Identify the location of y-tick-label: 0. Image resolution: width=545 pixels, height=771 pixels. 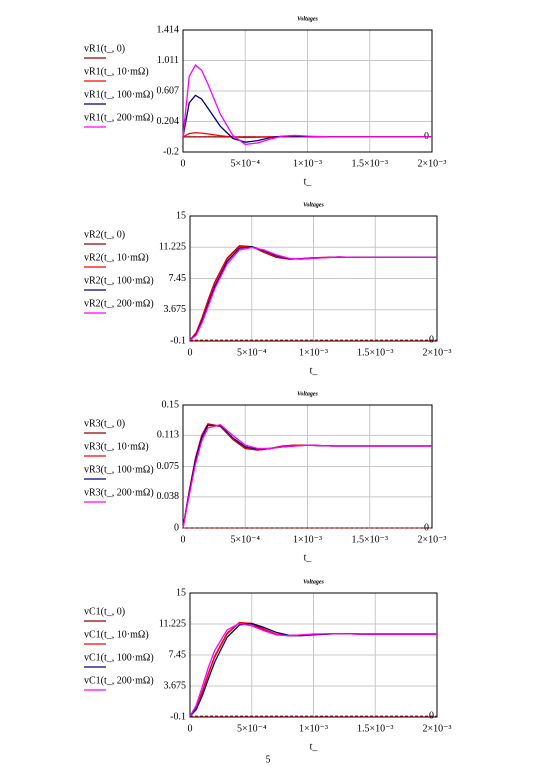
(176, 527).